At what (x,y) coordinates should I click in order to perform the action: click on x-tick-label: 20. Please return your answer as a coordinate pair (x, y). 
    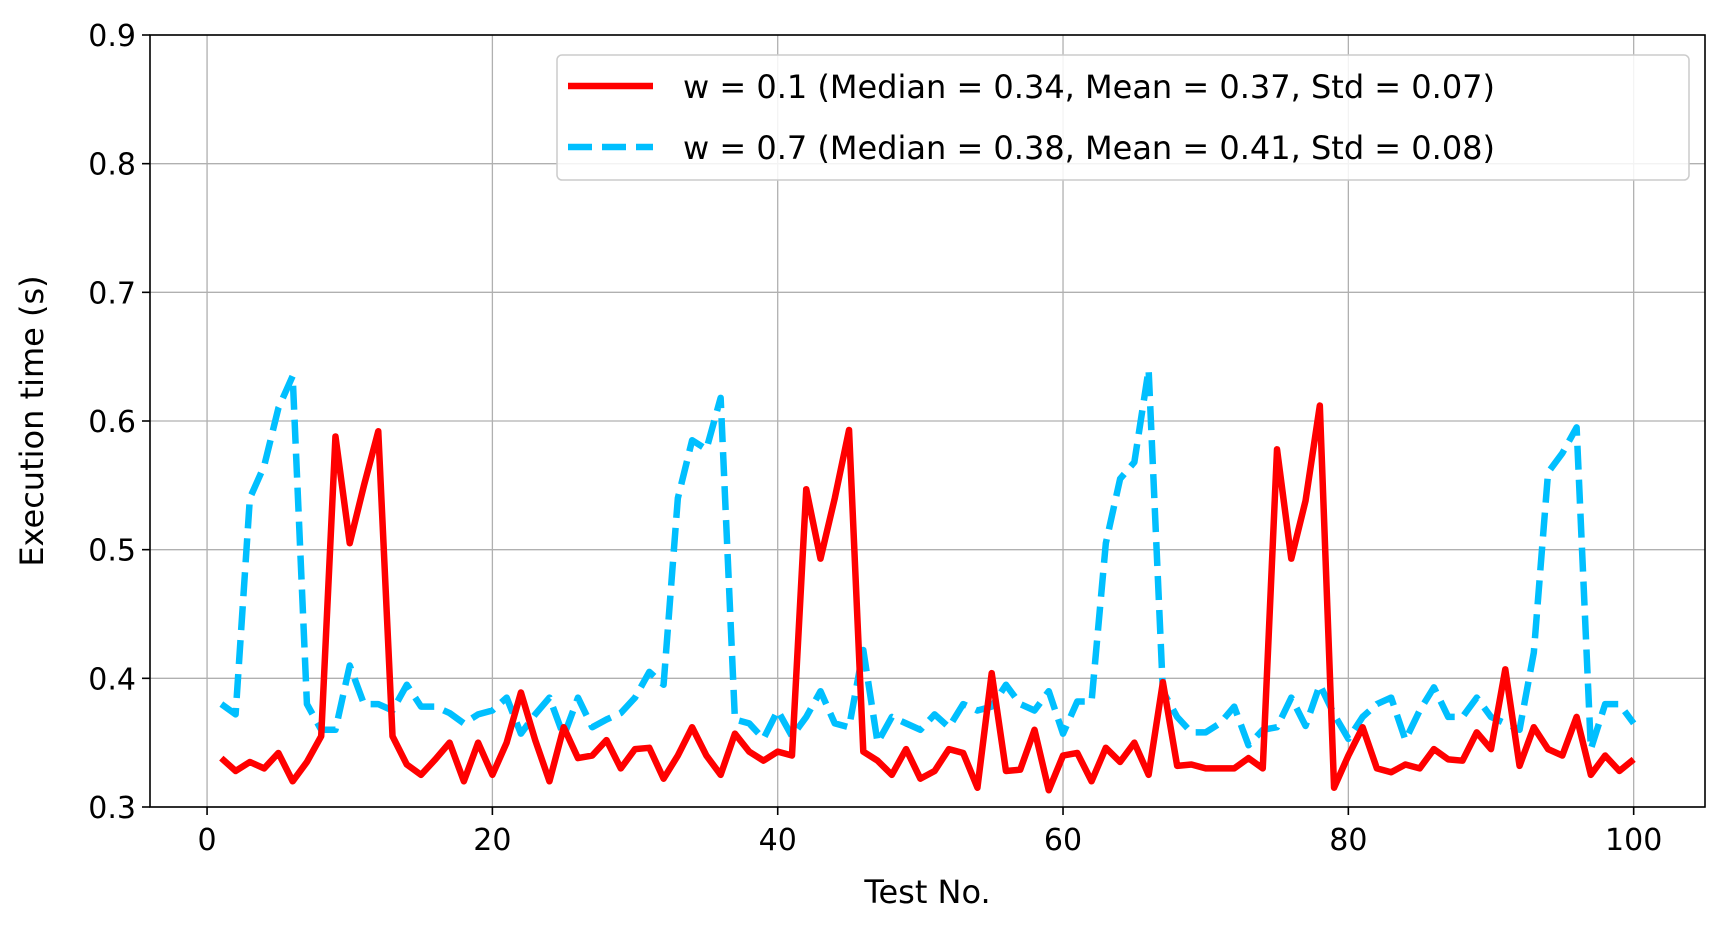
    Looking at the image, I should click on (492, 840).